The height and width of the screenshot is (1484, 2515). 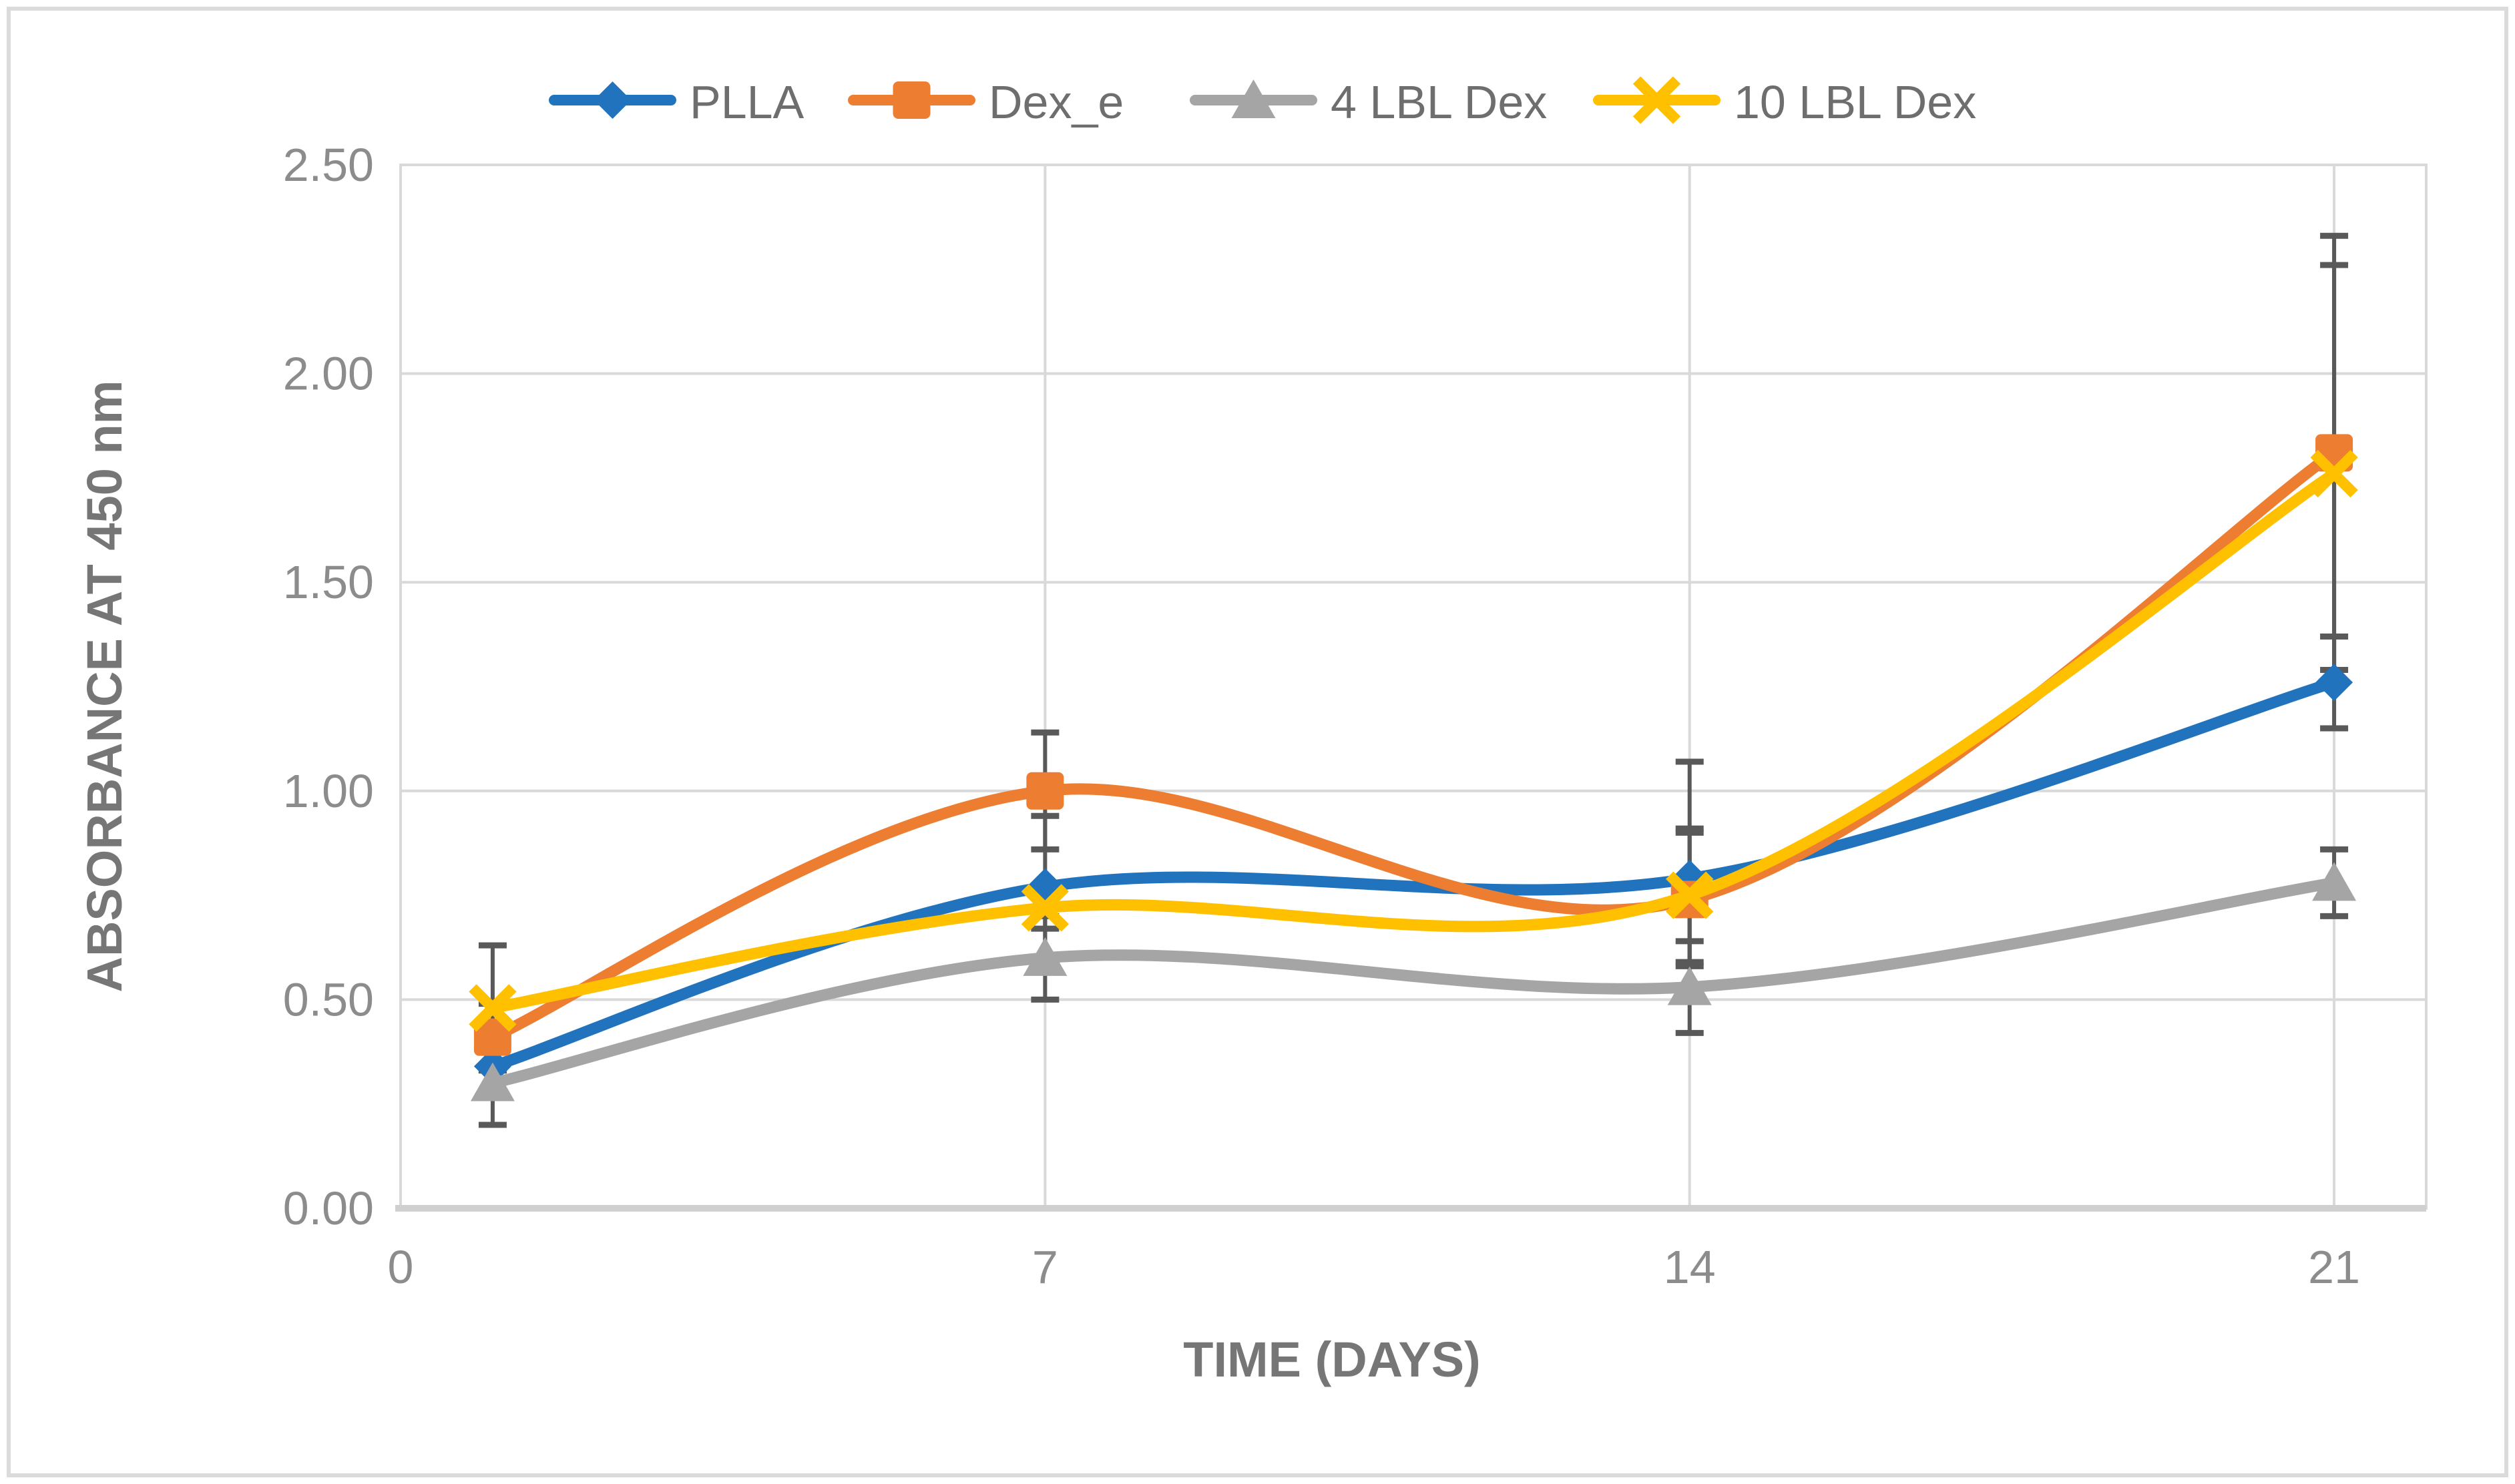 I want to click on legend-item-4-lbl-dex: 4 LBL Dex, so click(x=1368, y=102).